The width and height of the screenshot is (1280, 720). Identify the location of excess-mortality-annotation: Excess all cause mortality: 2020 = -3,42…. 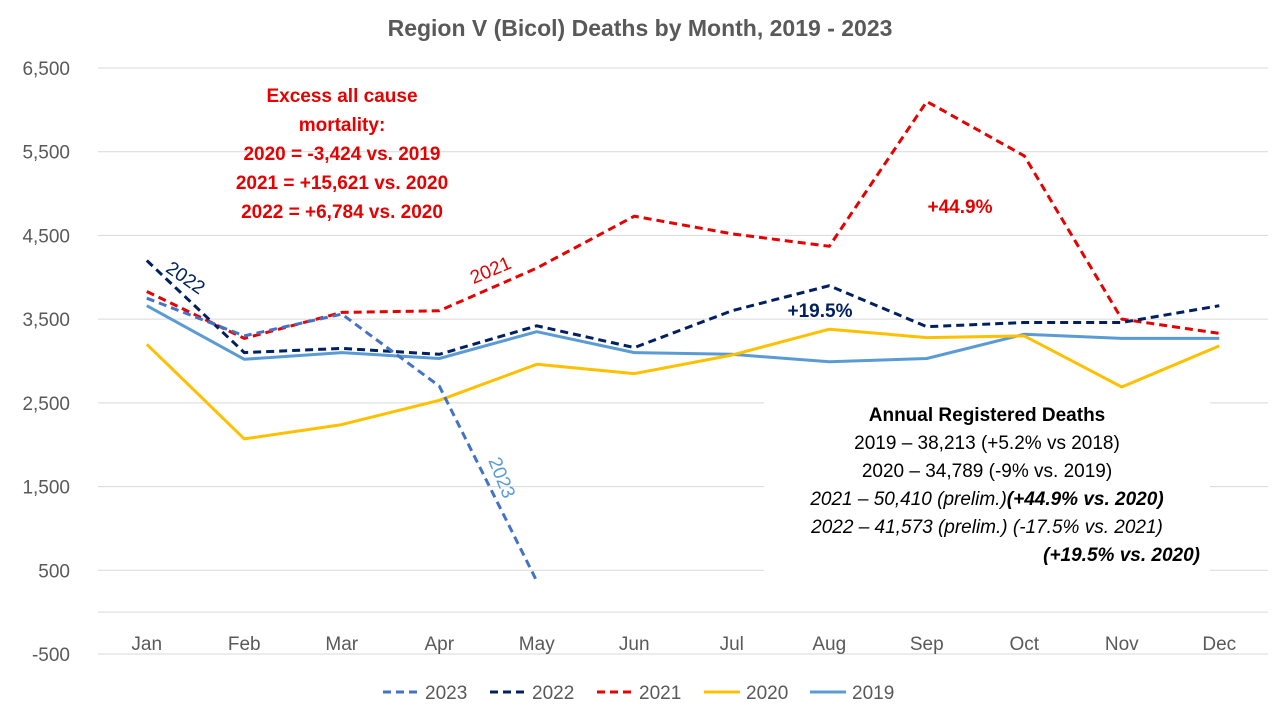
(342, 154).